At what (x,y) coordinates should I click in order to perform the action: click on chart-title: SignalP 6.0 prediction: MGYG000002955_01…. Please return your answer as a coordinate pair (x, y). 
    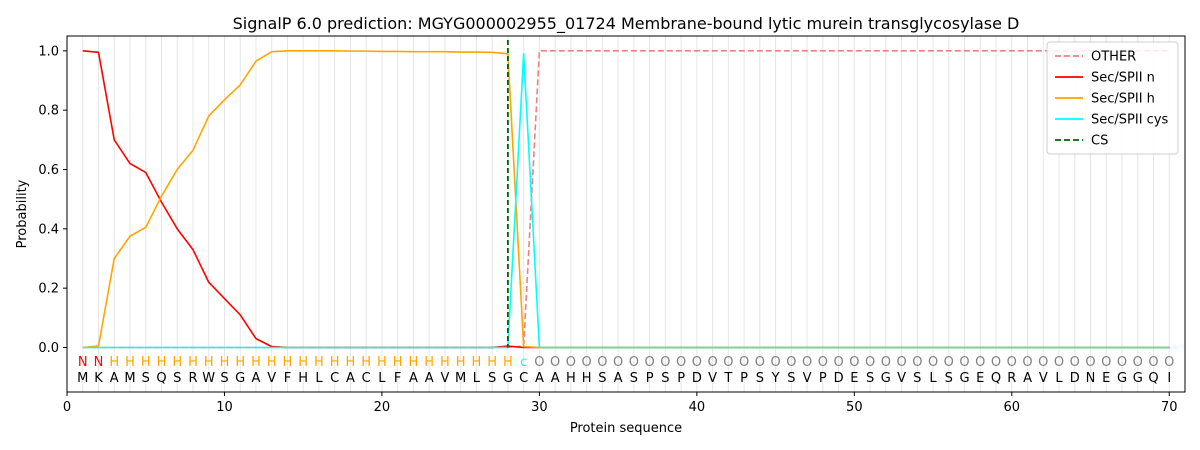
    Looking at the image, I should click on (626, 24).